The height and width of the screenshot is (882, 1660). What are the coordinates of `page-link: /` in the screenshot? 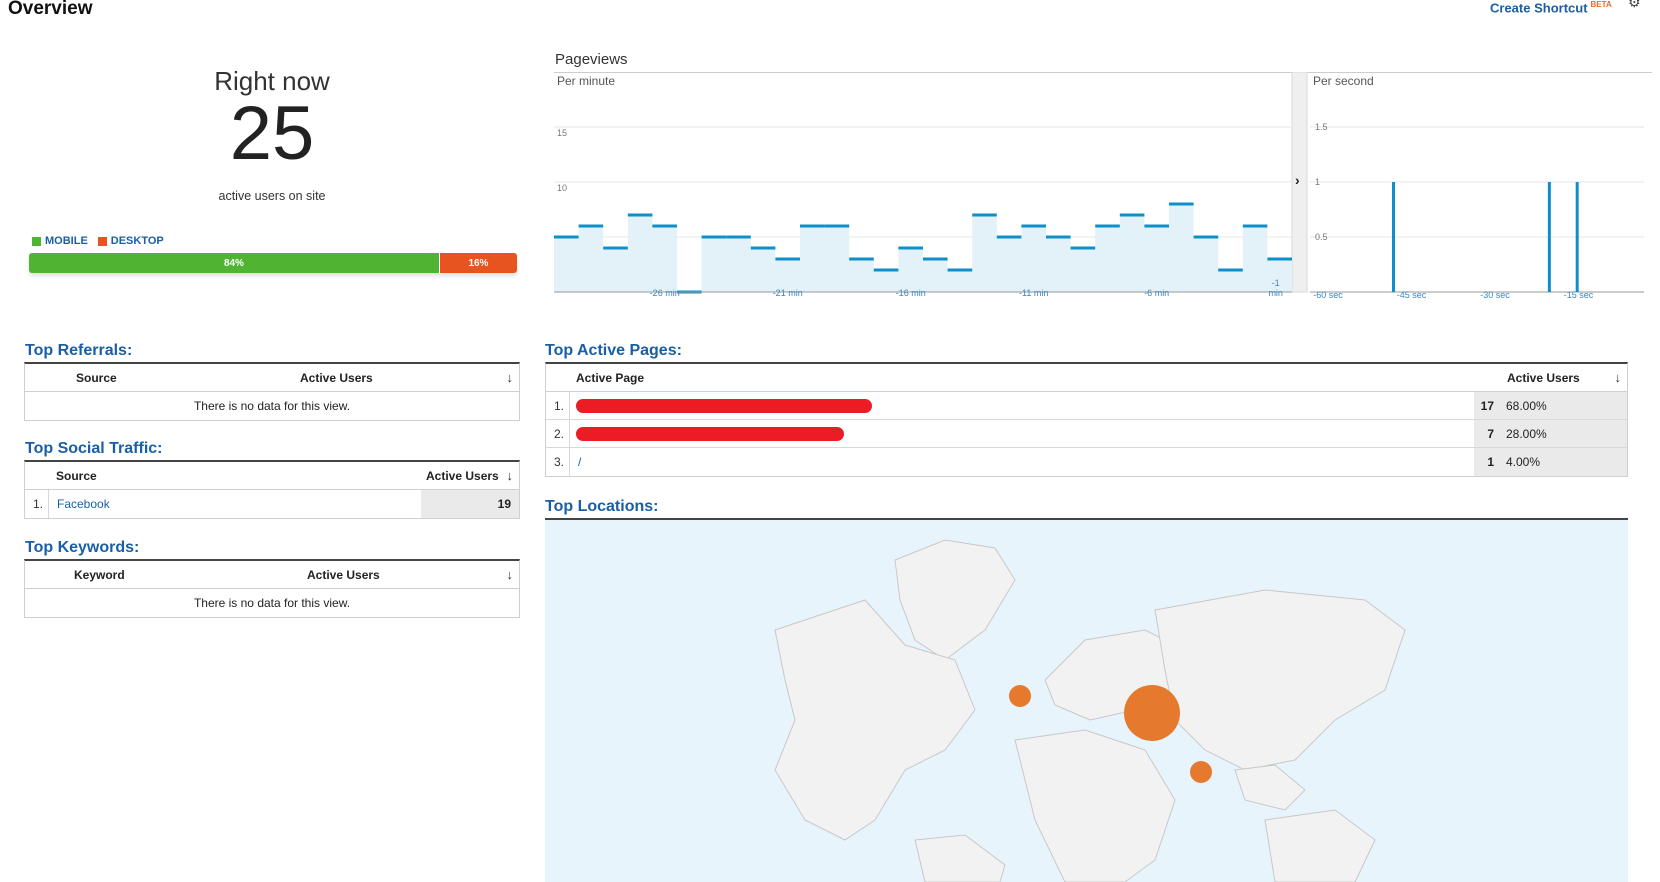 It's located at (580, 462).